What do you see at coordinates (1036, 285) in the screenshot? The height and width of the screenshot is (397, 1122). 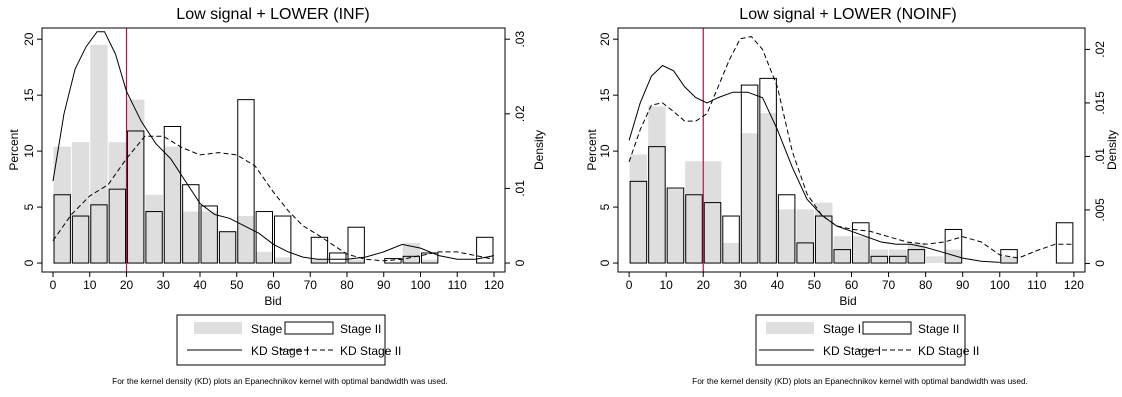 I see `x-tick-label: 110` at bounding box center [1036, 285].